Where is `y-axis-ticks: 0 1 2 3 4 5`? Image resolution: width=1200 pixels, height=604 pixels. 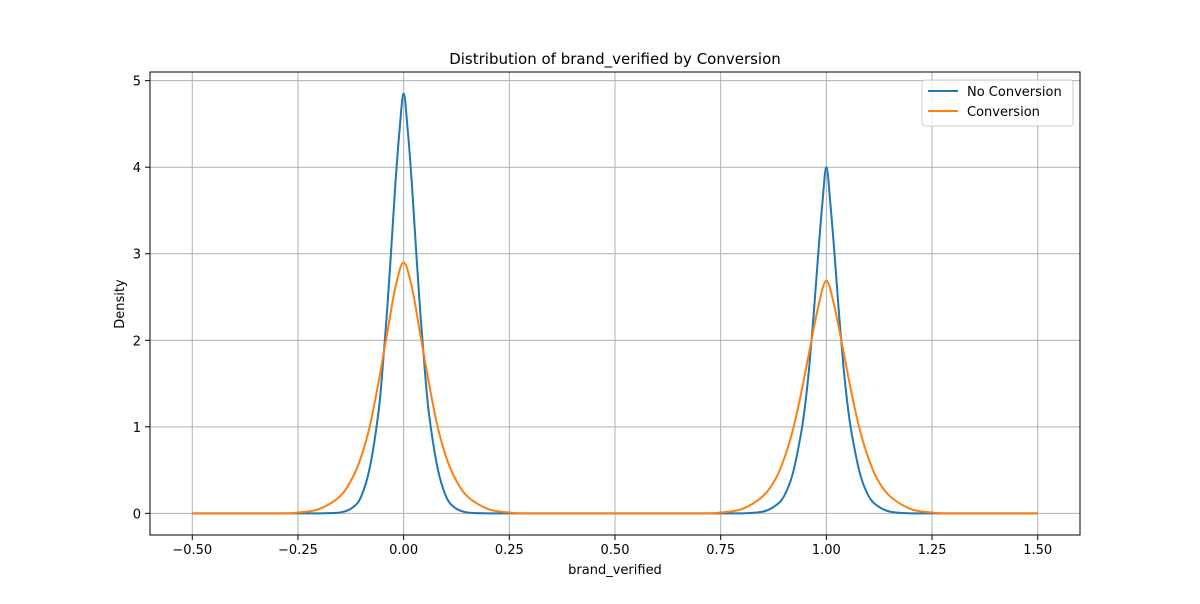 y-axis-ticks: 0 1 2 3 4 5 is located at coordinates (141, 298).